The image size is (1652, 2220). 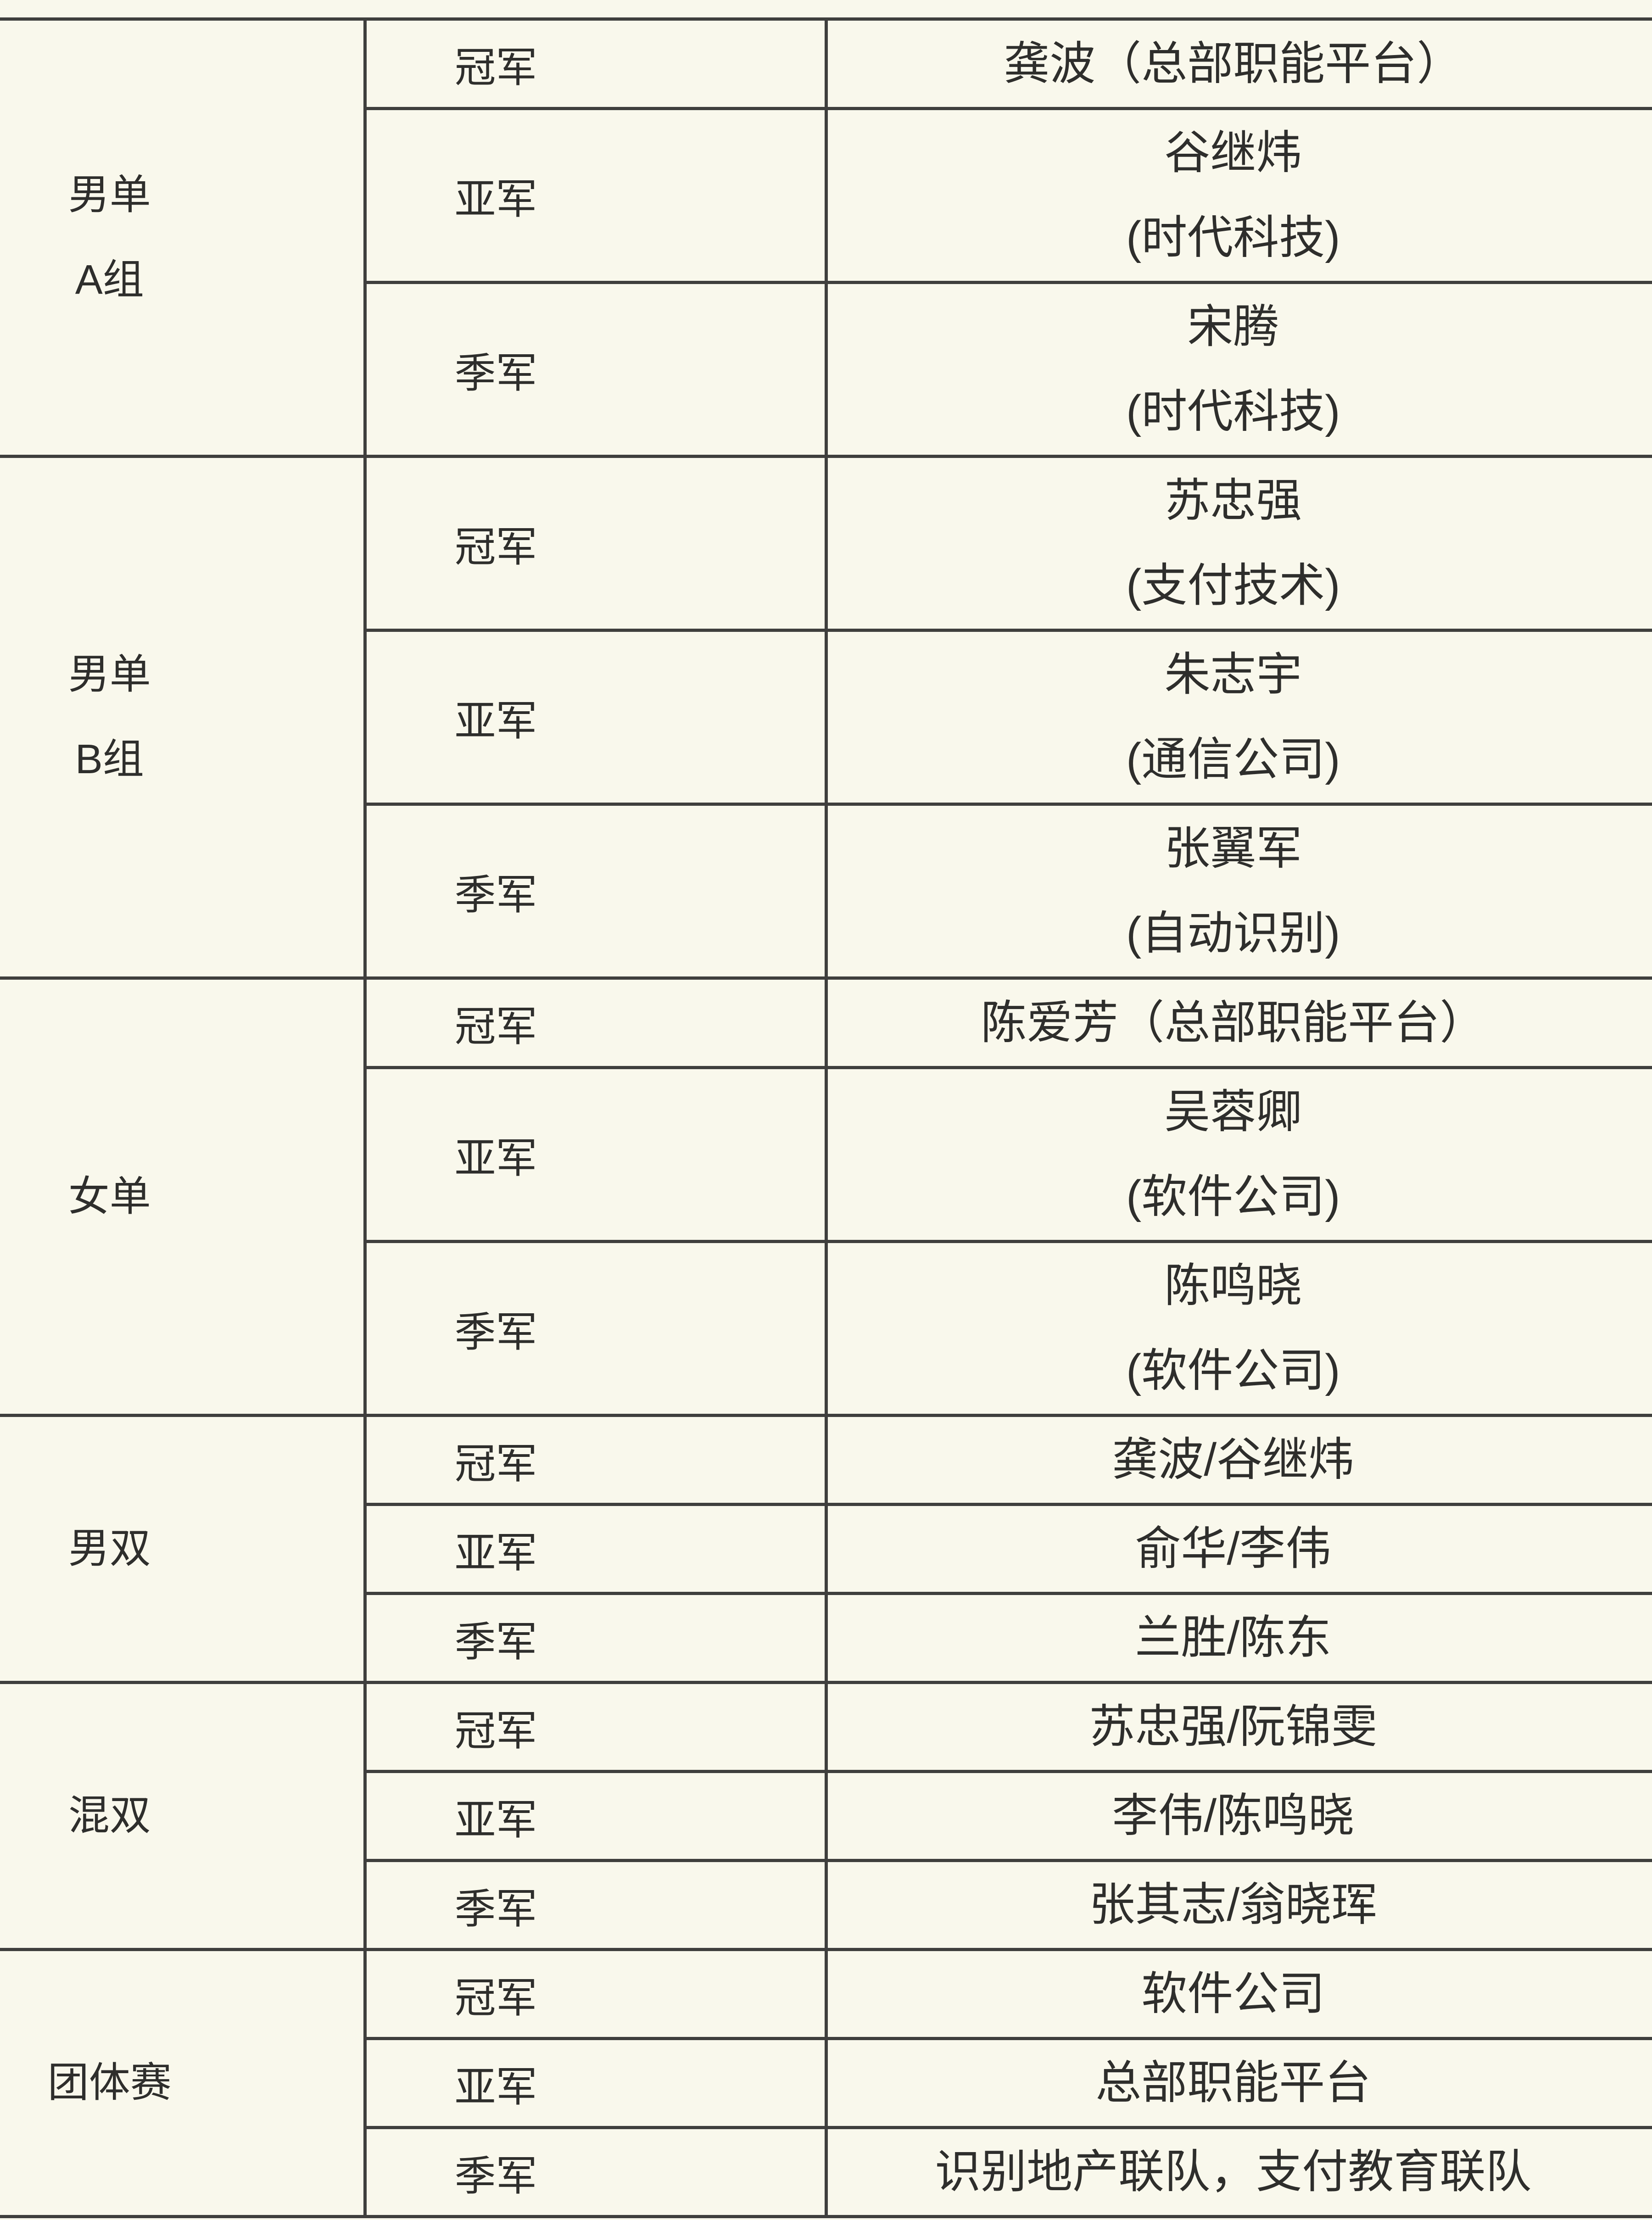 I want to click on winner-name: 总部职能平台, so click(x=1233, y=2082).